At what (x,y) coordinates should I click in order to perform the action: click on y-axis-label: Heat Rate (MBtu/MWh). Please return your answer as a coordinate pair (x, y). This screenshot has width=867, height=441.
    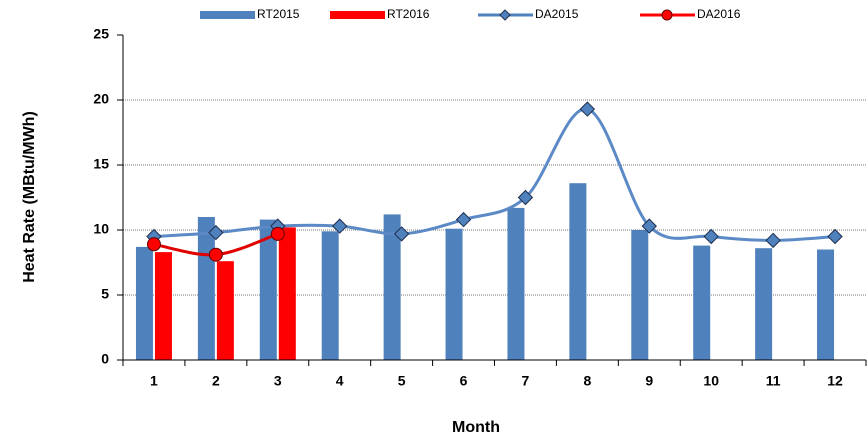
    Looking at the image, I should click on (29, 197).